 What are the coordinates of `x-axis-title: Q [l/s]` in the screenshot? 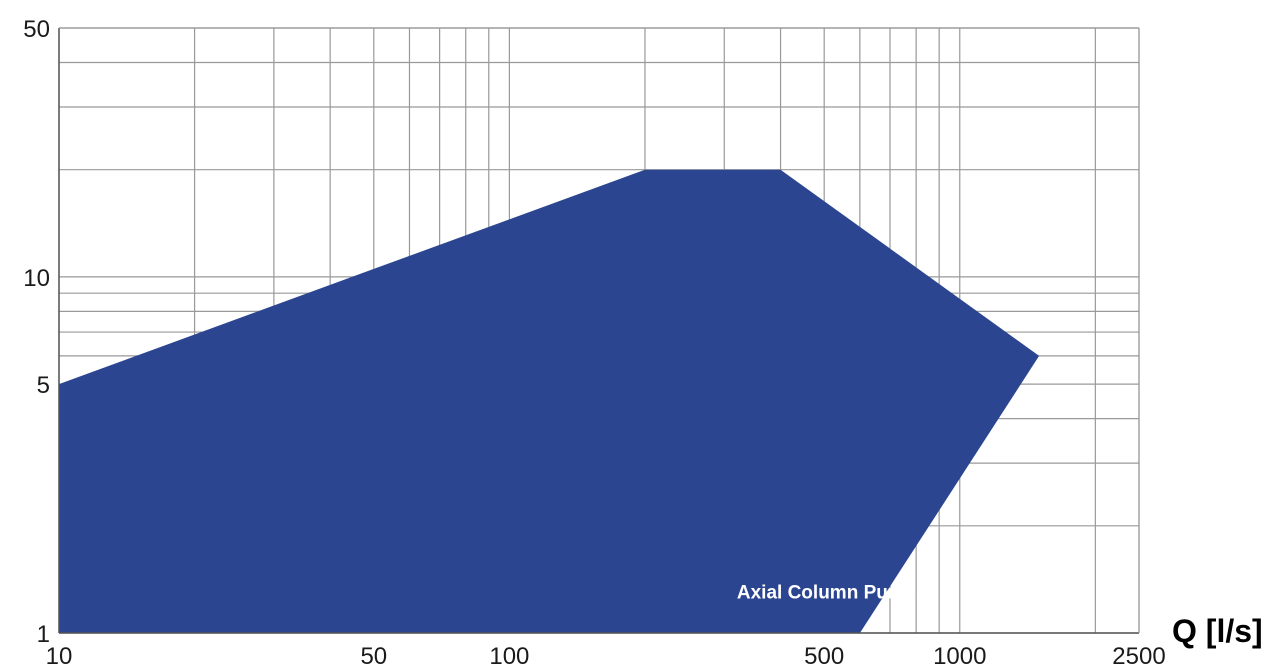 It's located at (1217, 631).